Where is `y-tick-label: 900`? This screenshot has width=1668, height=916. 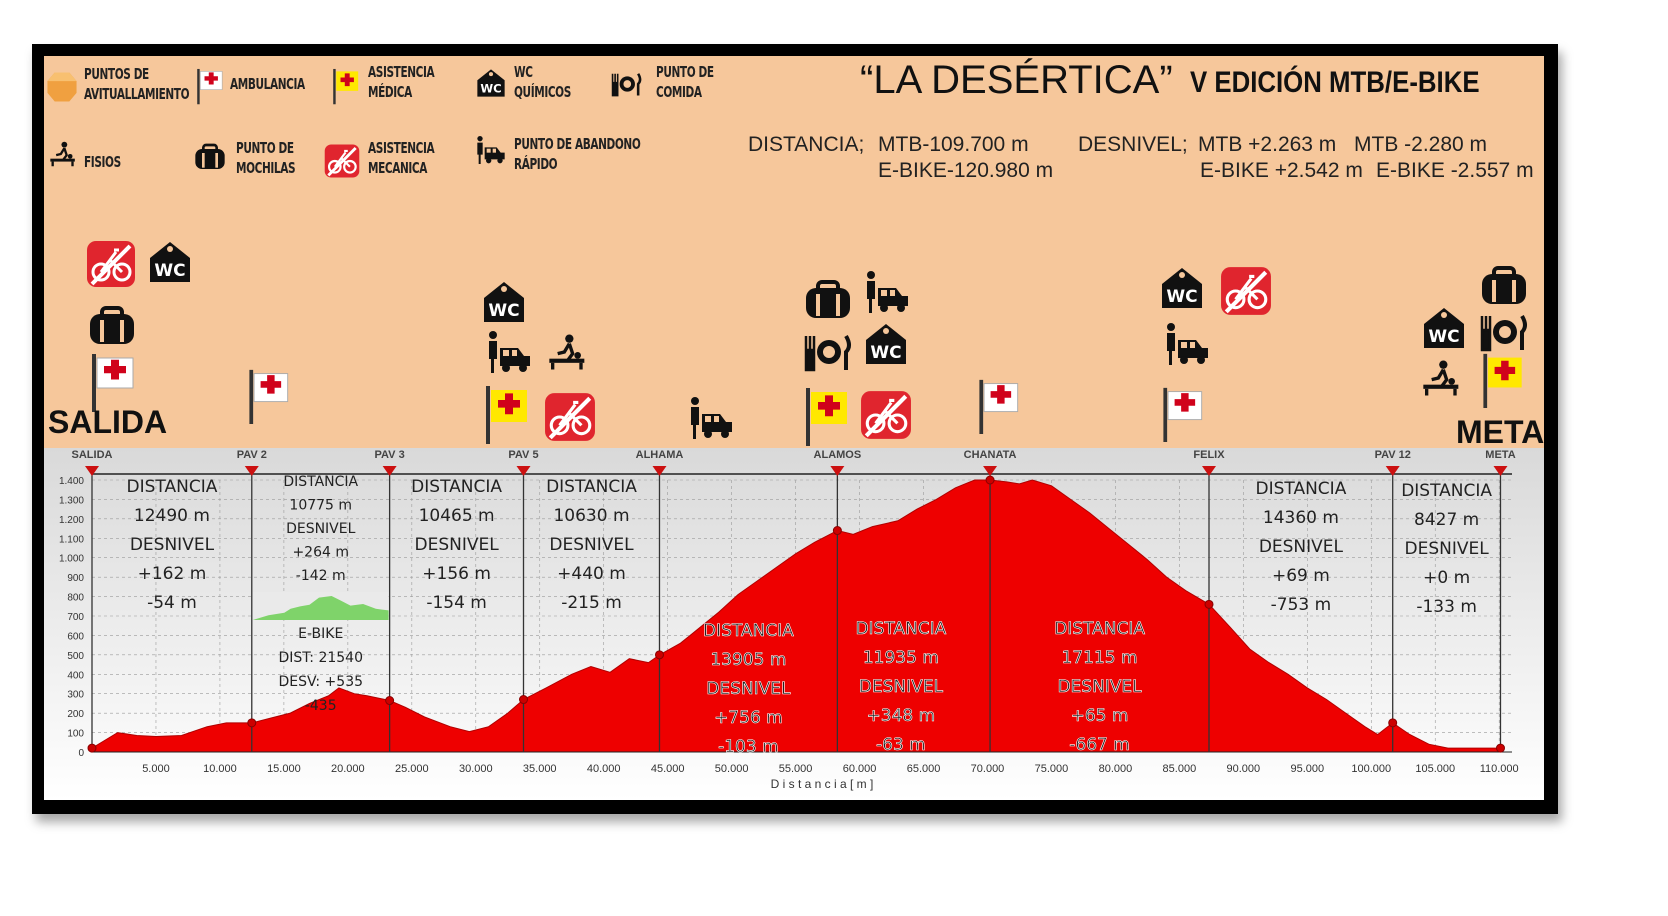
y-tick-label: 900 is located at coordinates (75, 578).